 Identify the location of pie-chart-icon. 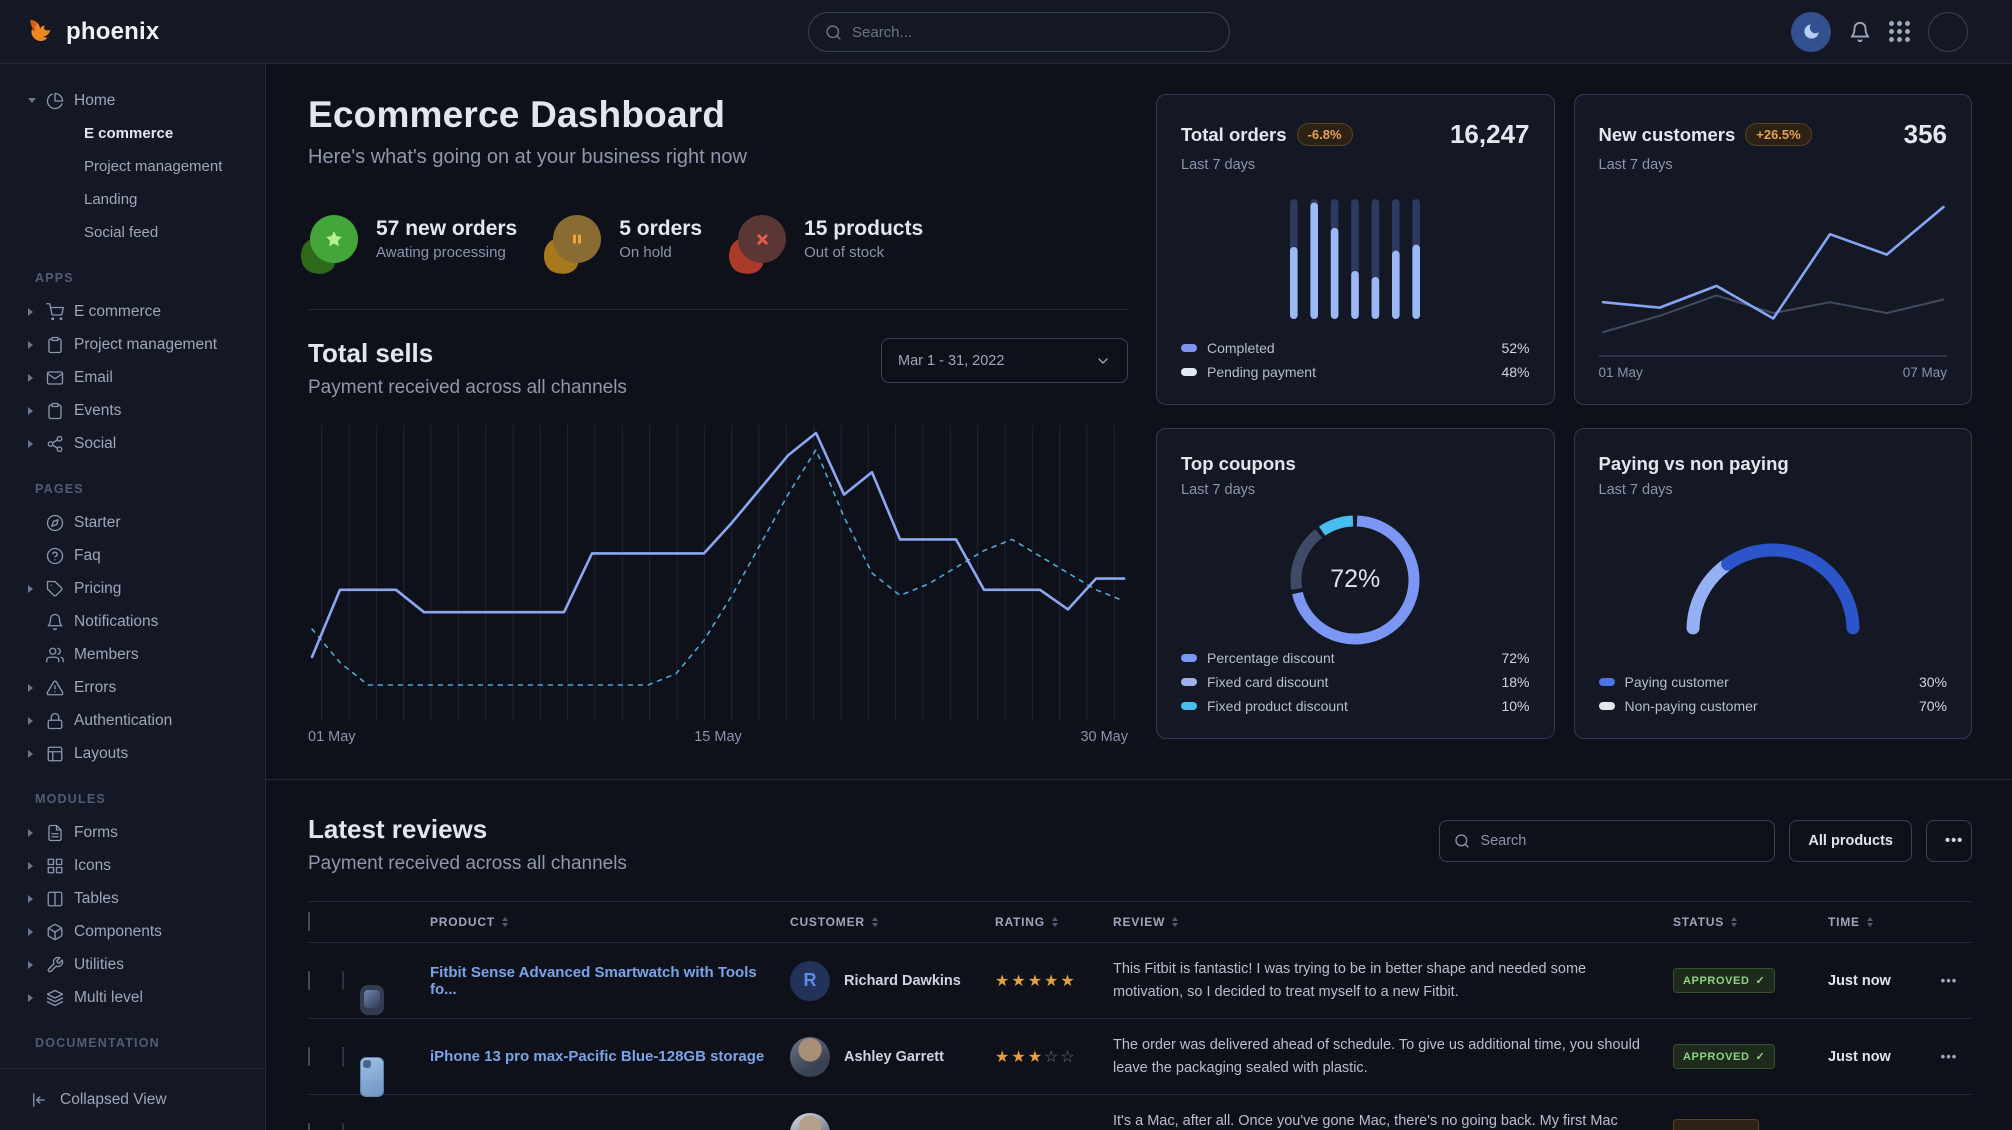
(55, 101).